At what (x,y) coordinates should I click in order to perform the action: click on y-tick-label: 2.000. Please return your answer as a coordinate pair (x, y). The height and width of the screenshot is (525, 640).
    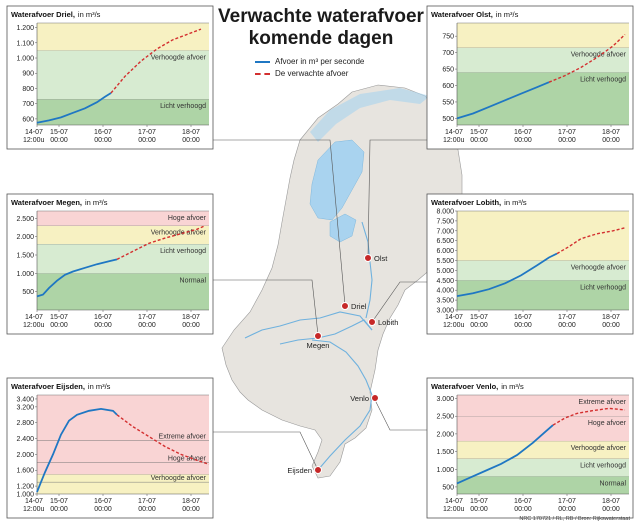
    Looking at the image, I should click on (25, 237).